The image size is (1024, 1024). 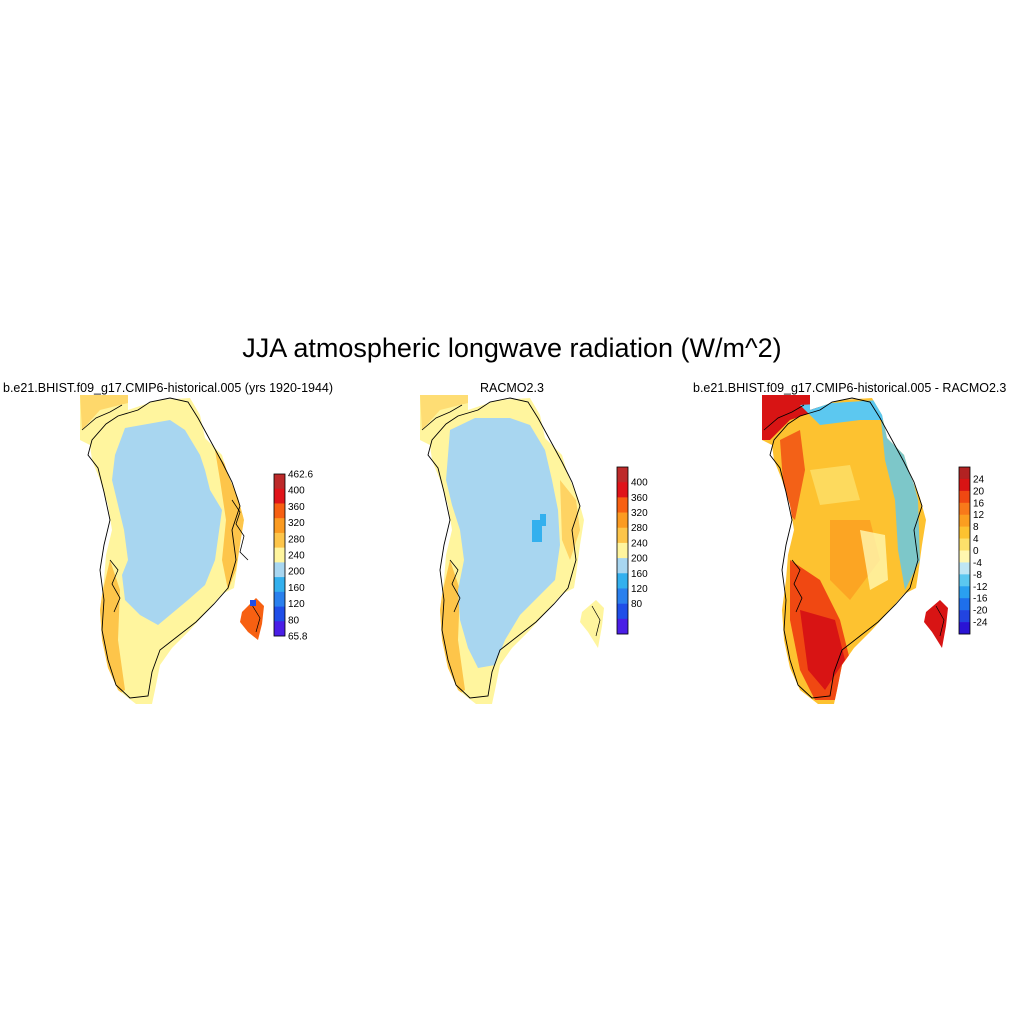 I want to click on colorbar-label: 0, so click(x=976, y=551).